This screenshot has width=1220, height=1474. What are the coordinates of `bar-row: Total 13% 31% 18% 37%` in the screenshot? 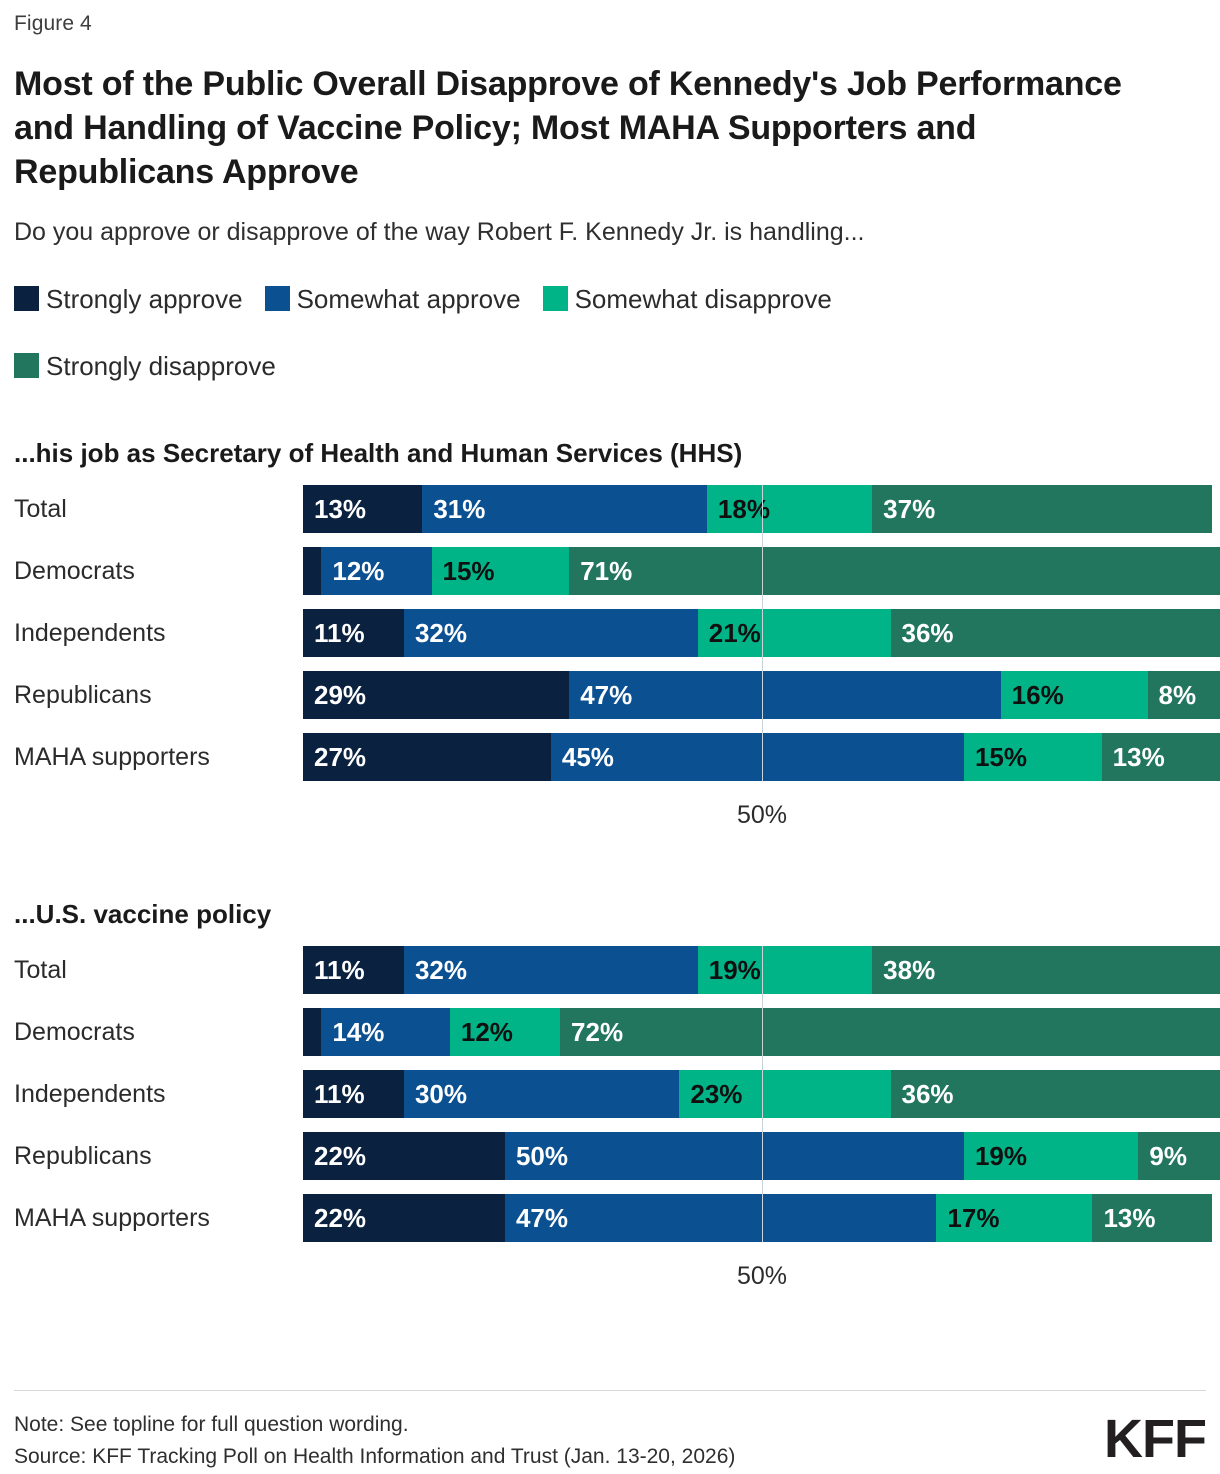 It's located at (613, 508).